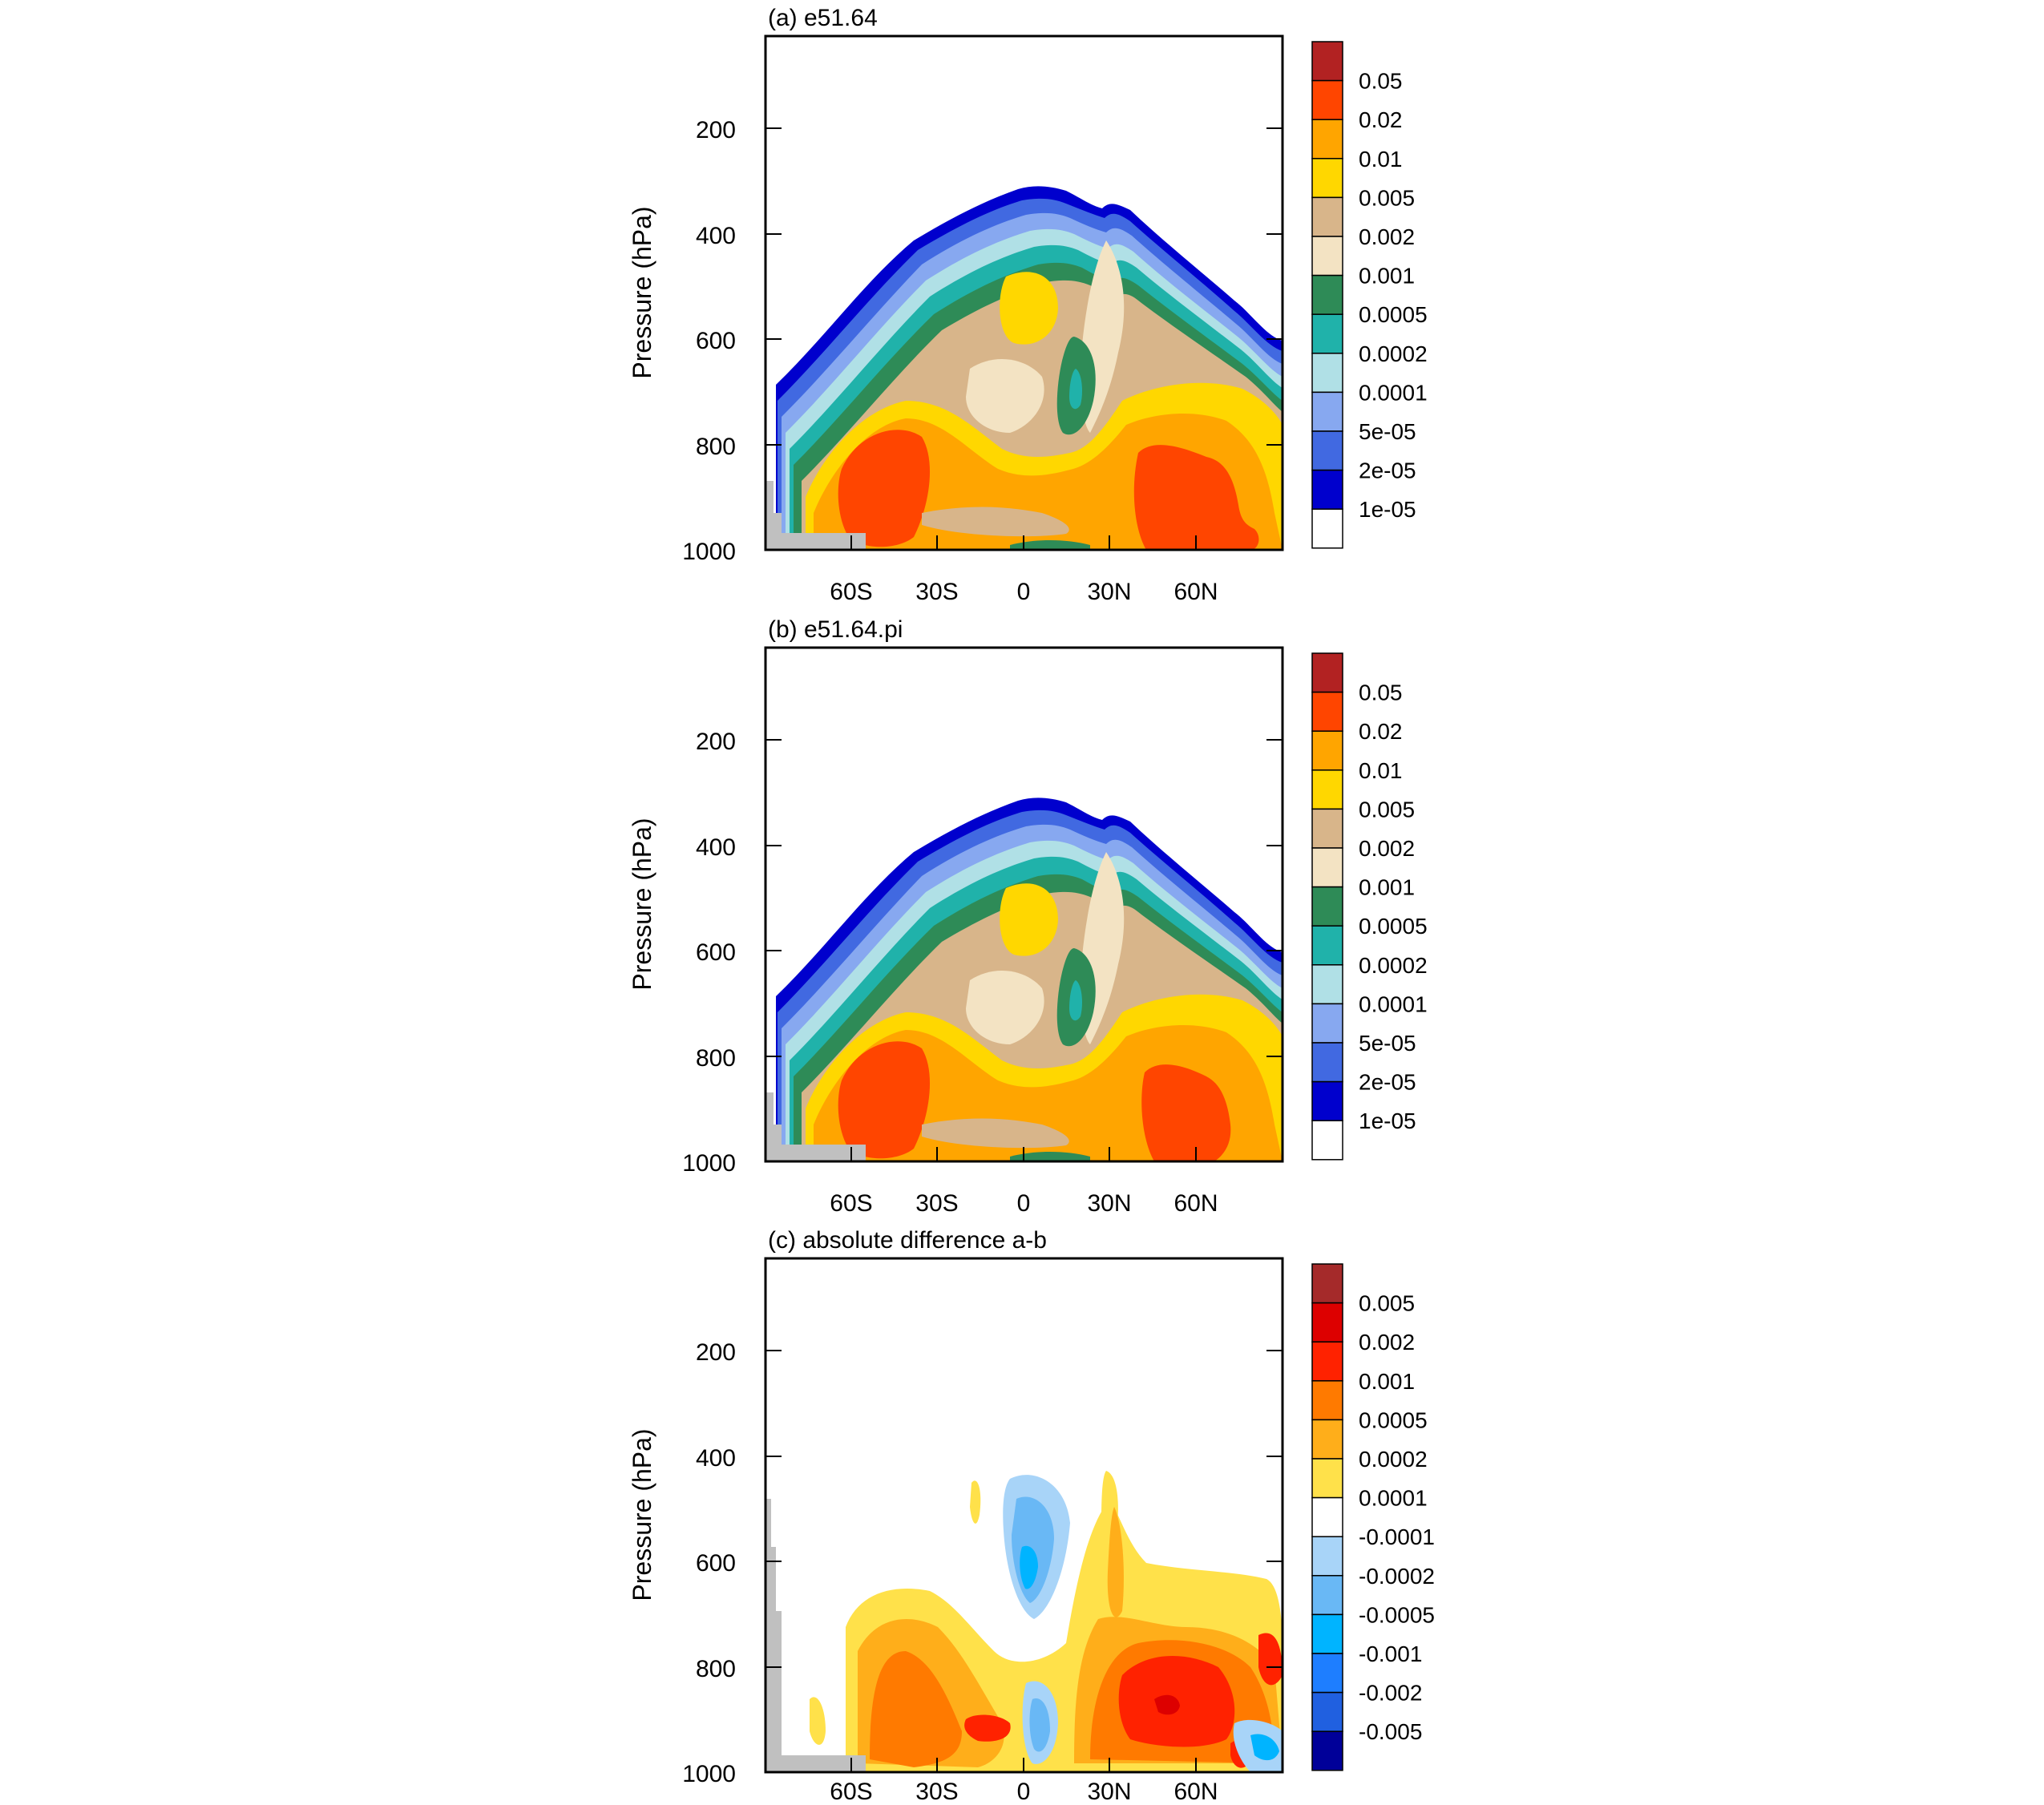  Describe the element at coordinates (1387, 1120) in the screenshot. I see `colorbar-label: 1e-05` at that location.